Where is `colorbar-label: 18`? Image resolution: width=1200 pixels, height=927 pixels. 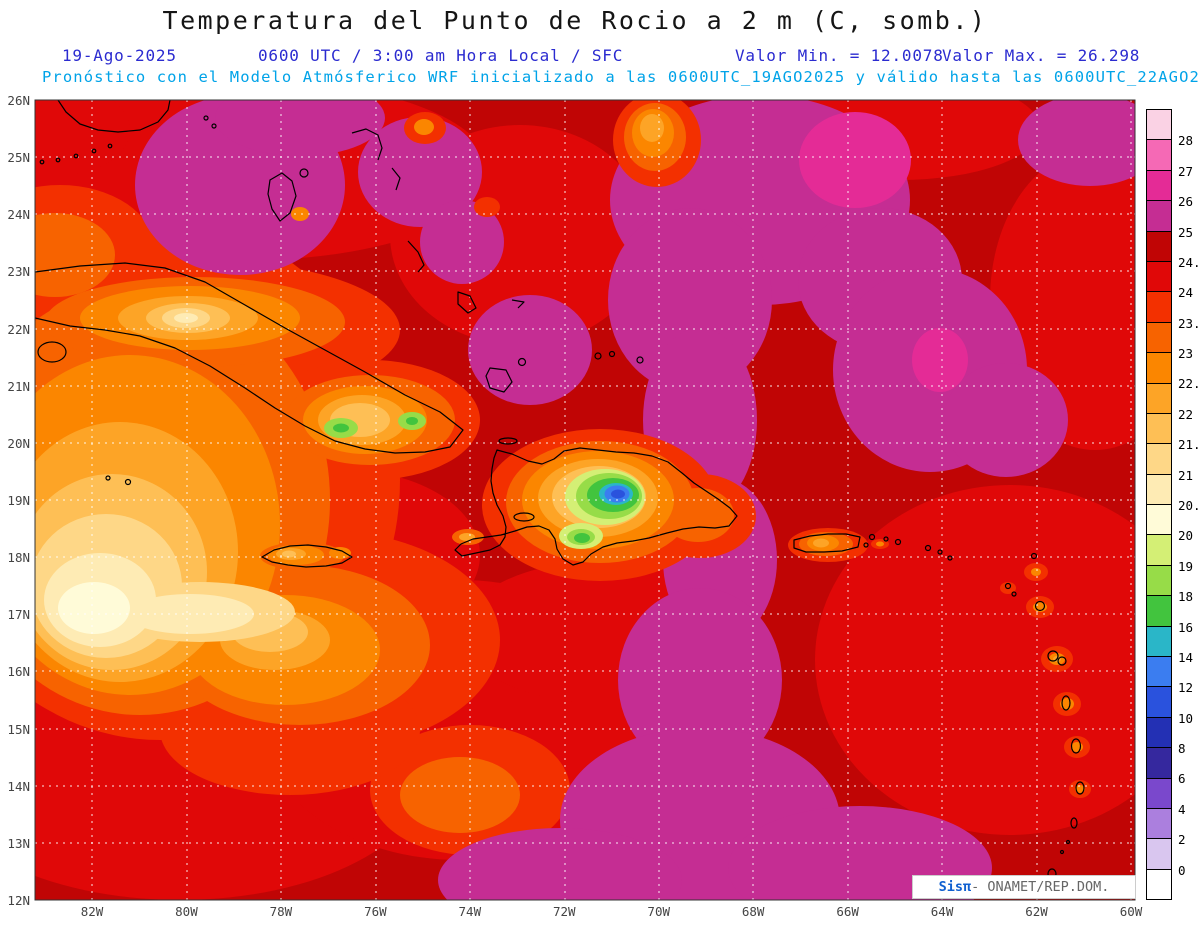
colorbar-label: 18 is located at coordinates (1186, 597).